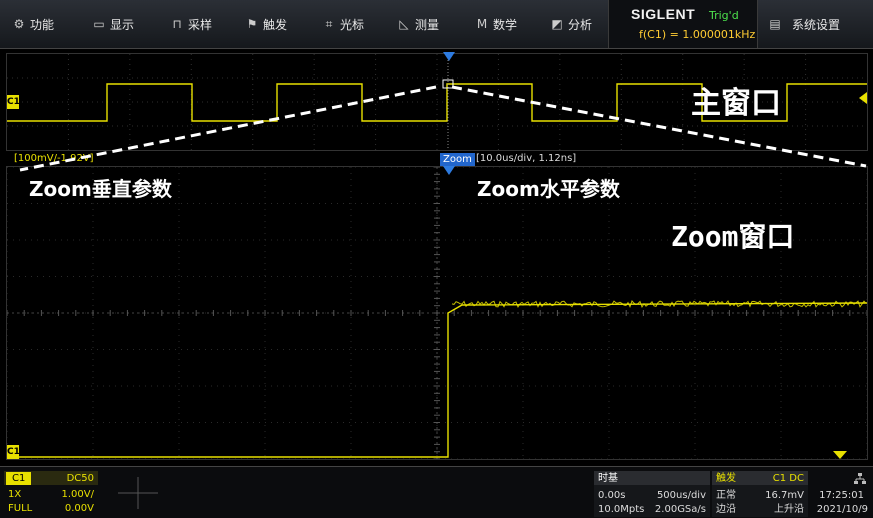 The height and width of the screenshot is (518, 873). I want to click on brand-logo: SIGLENT, so click(663, 14).